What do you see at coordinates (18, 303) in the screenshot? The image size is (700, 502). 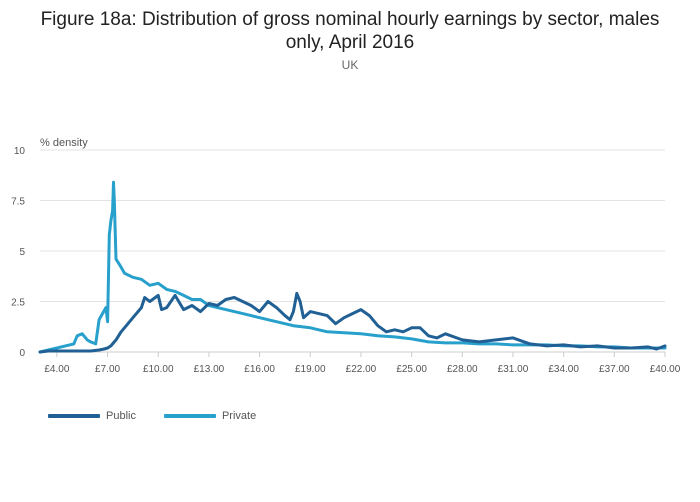 I see `y-tick-label: 2.5` at bounding box center [18, 303].